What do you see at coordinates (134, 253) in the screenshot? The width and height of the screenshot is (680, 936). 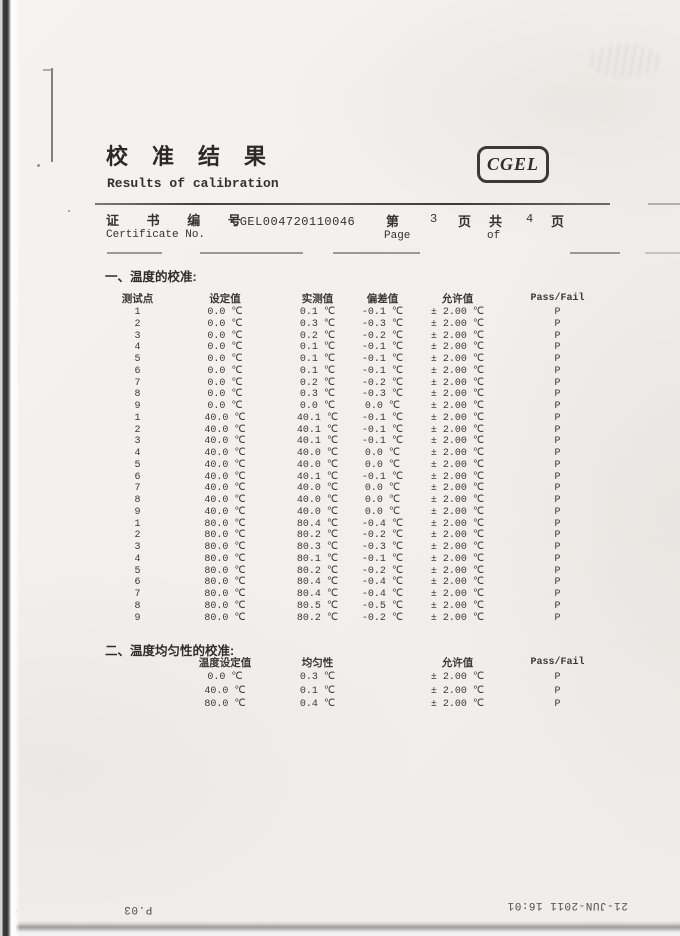 I see `dashed-divider` at bounding box center [134, 253].